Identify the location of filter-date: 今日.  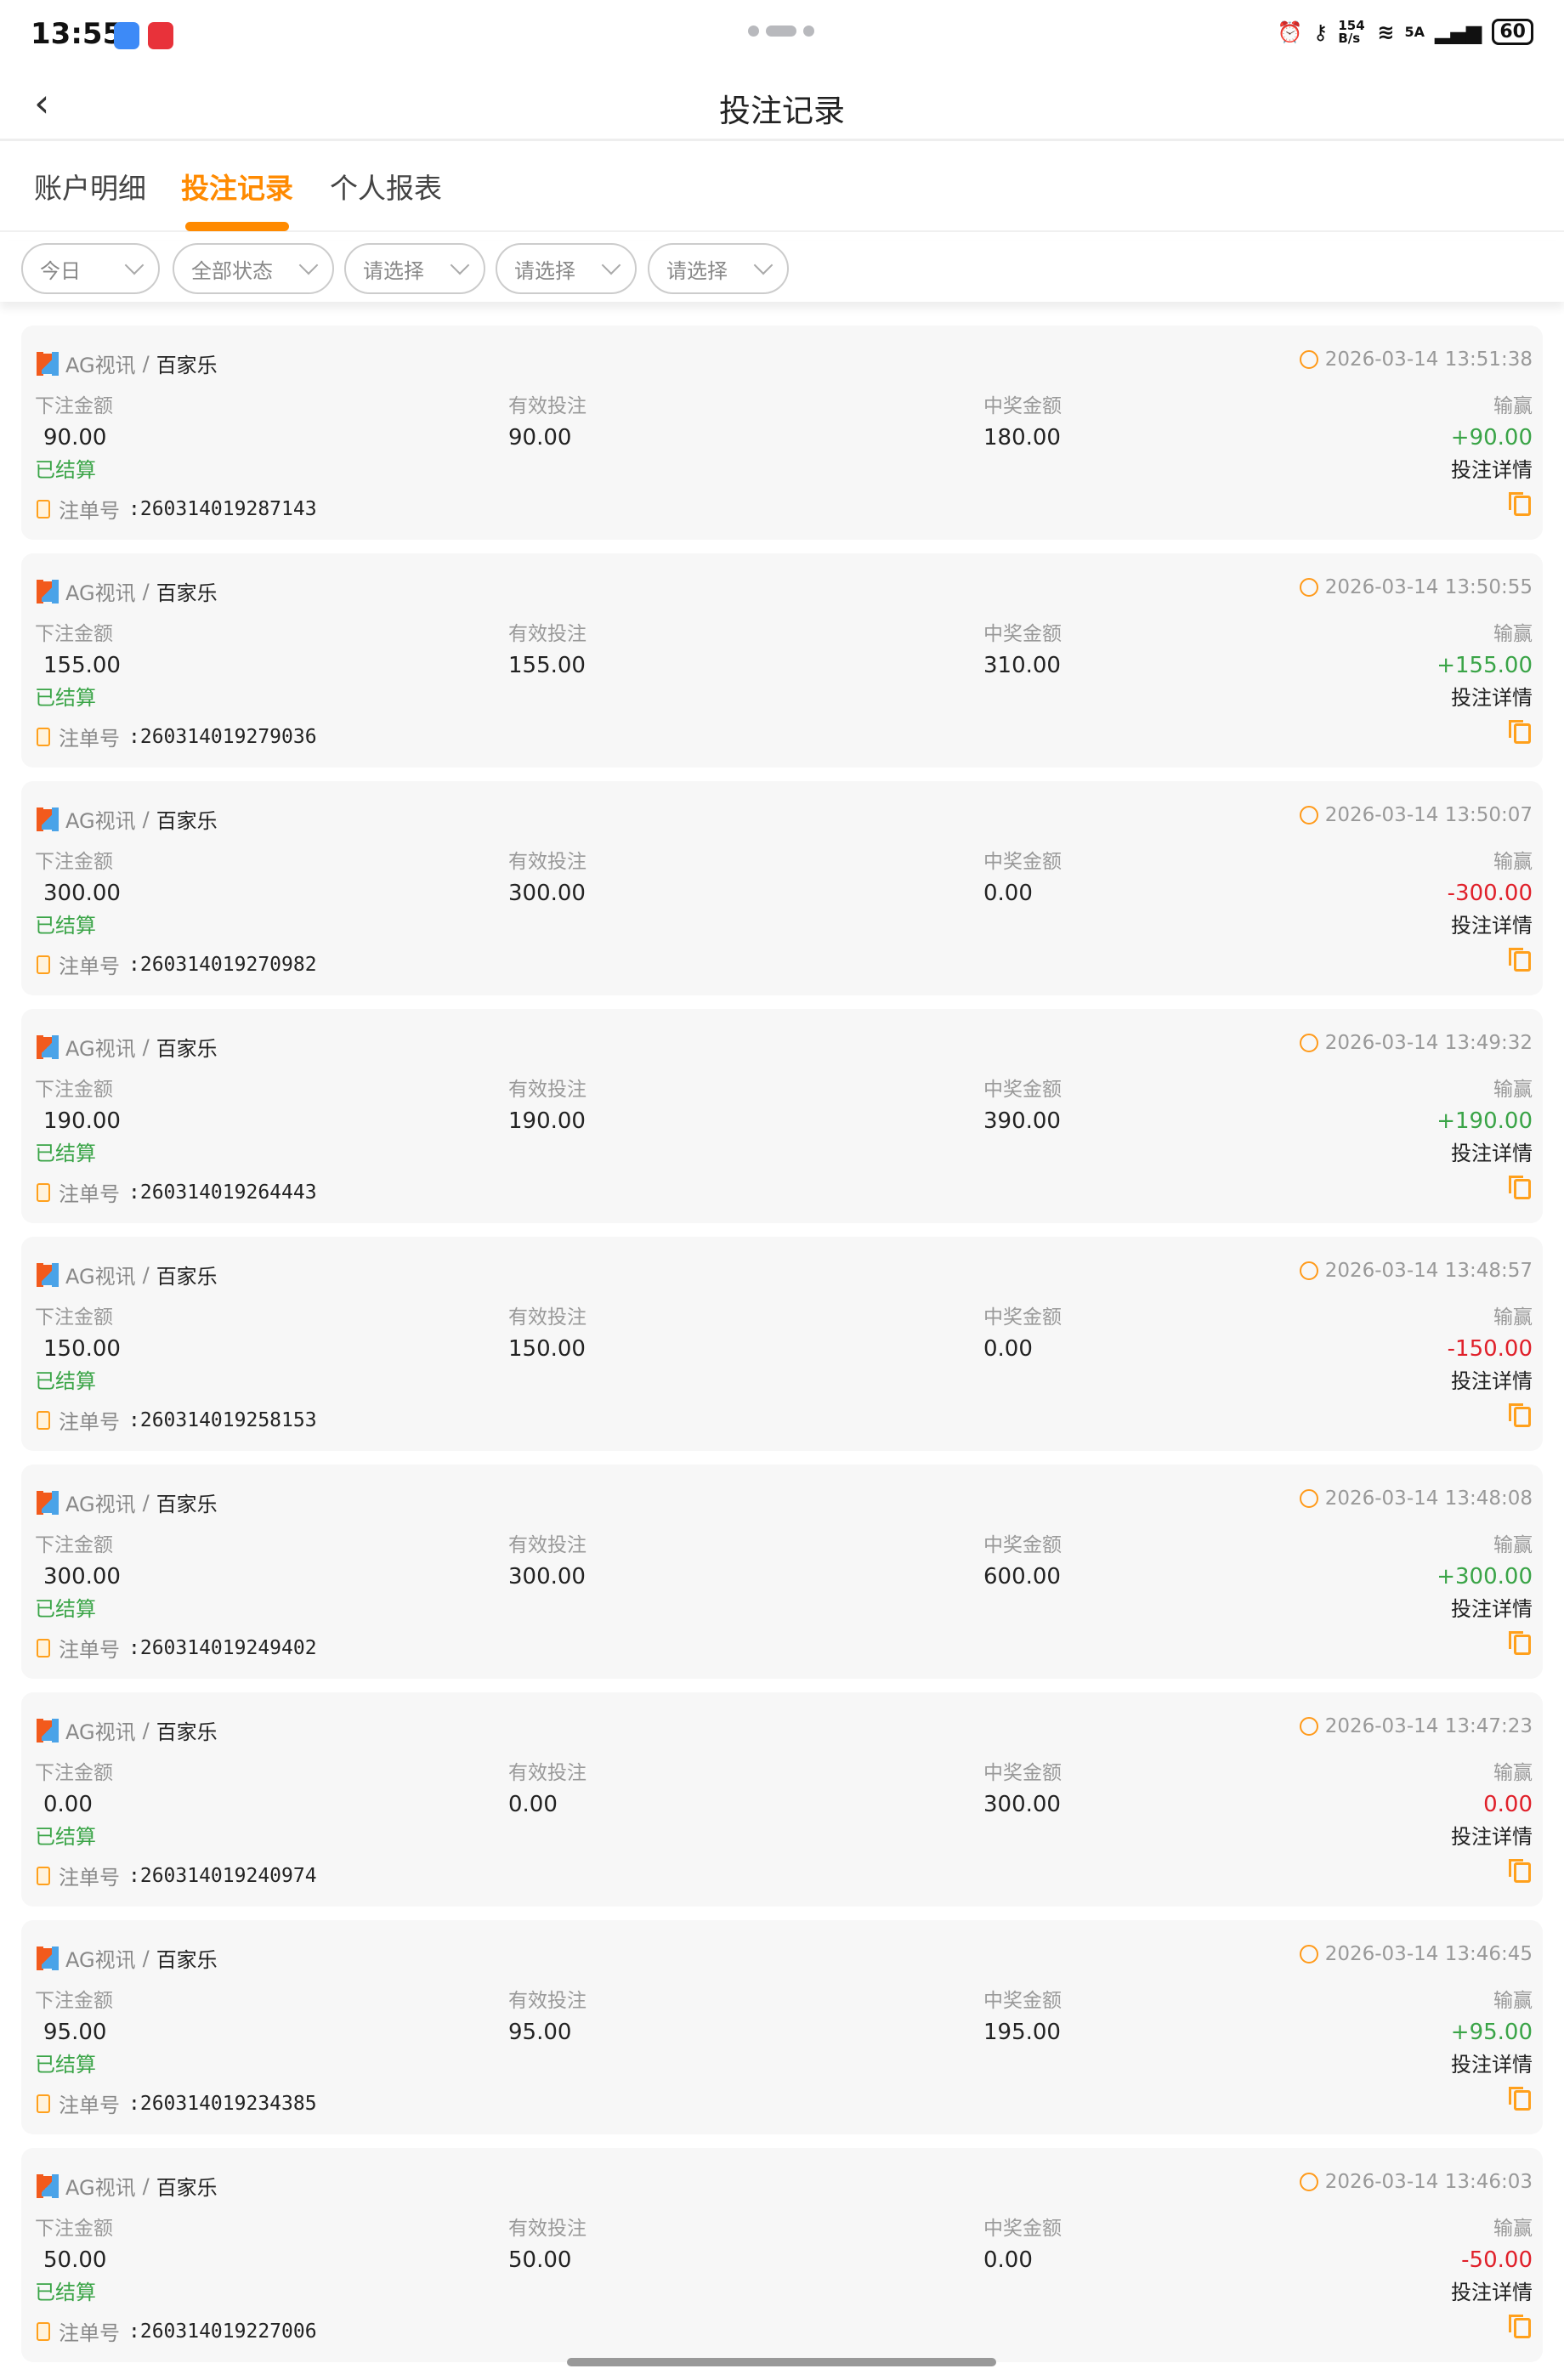
(90, 268).